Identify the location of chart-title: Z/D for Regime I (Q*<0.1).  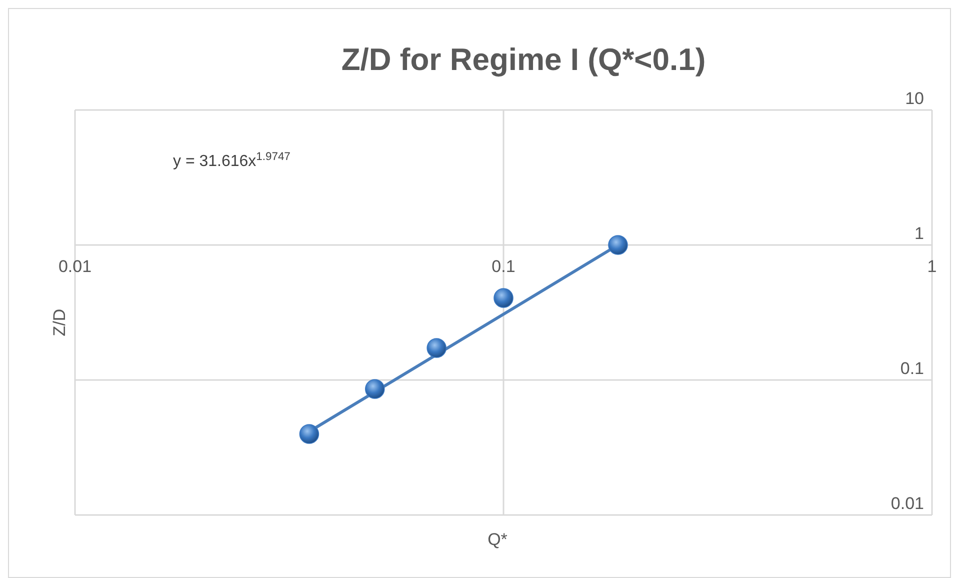
(523, 59).